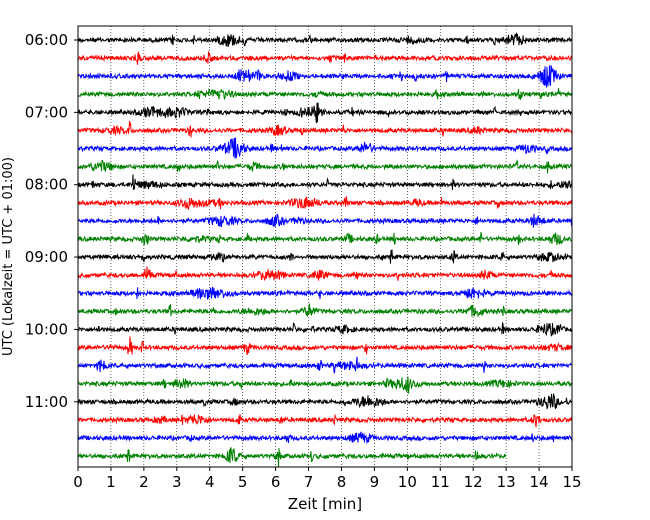 The width and height of the screenshot is (650, 520). What do you see at coordinates (571, 482) in the screenshot?
I see `x-tick-label: 15` at bounding box center [571, 482].